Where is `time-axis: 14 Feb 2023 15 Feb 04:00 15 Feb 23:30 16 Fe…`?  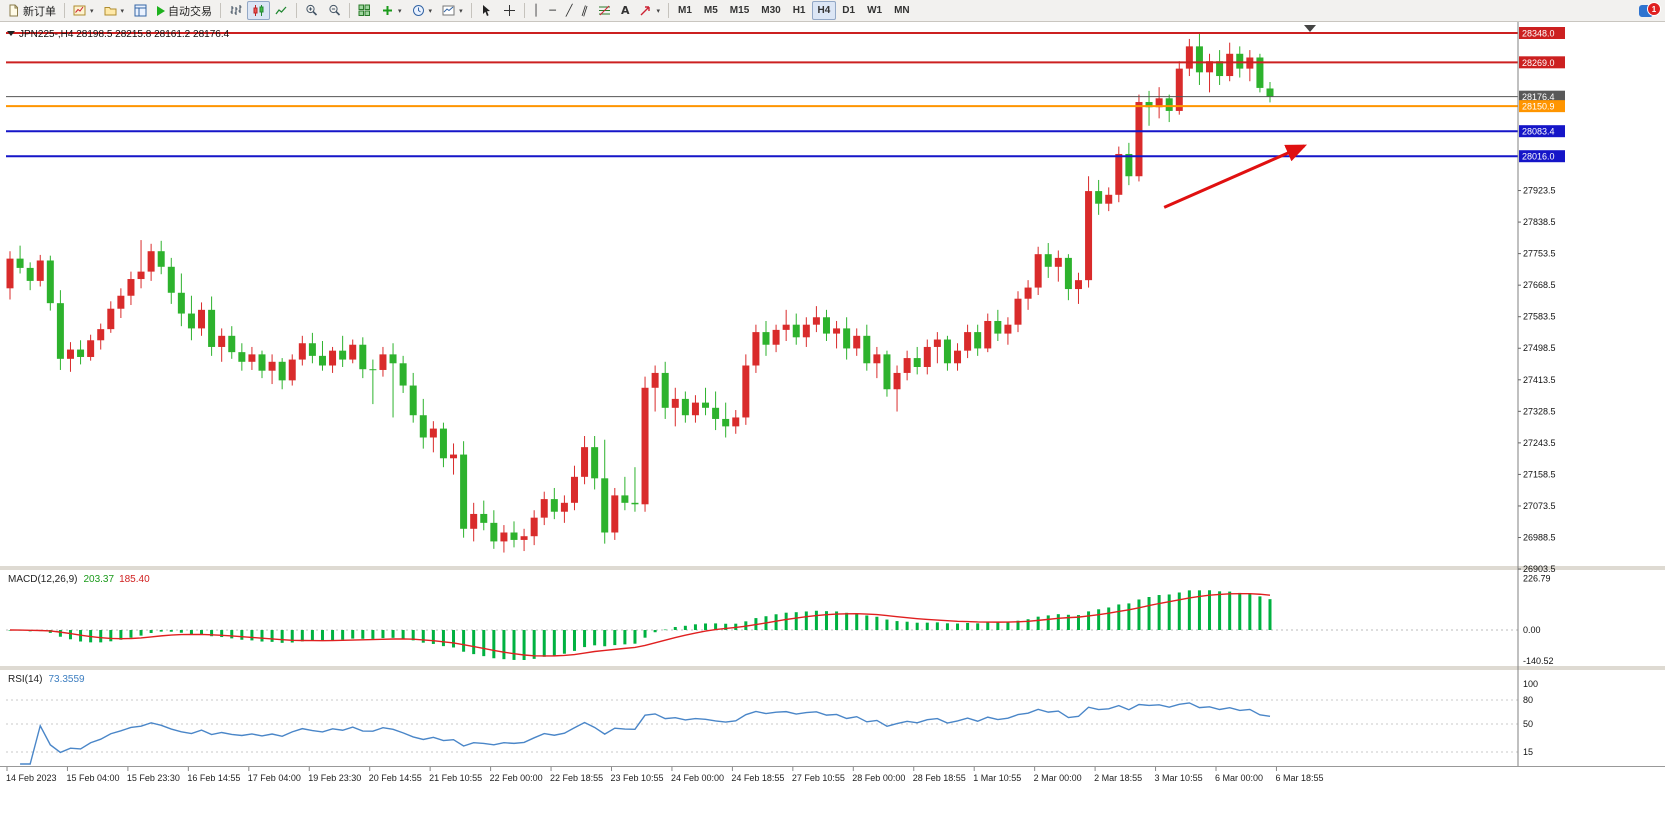 time-axis: 14 Feb 2023 15 Feb 04:00 15 Feb 23:30 16 Fe… is located at coordinates (664, 775).